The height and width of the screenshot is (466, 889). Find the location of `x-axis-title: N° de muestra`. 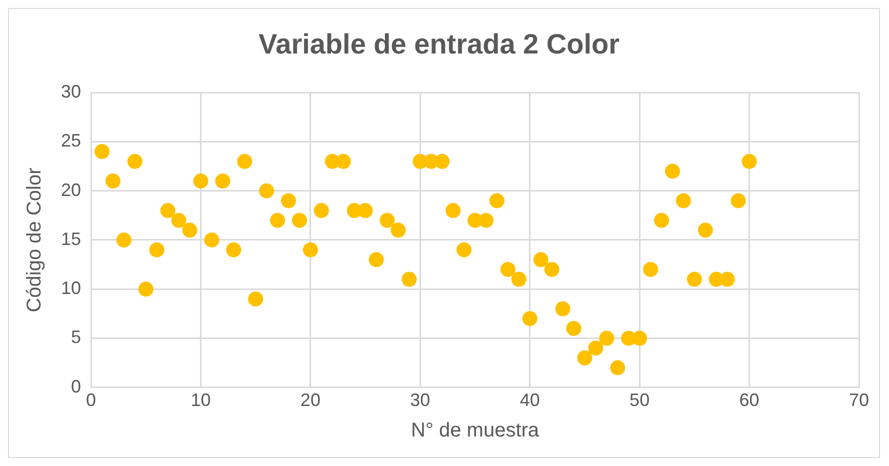

x-axis-title: N° de muestra is located at coordinates (475, 431).